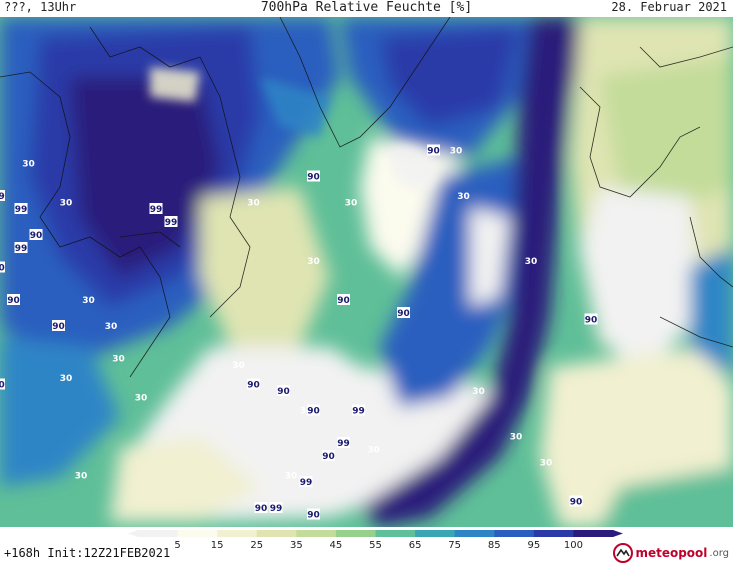 This screenshot has width=733, height=566. What do you see at coordinates (375, 545) in the screenshot?
I see `legend-tick-label: 55` at bounding box center [375, 545].